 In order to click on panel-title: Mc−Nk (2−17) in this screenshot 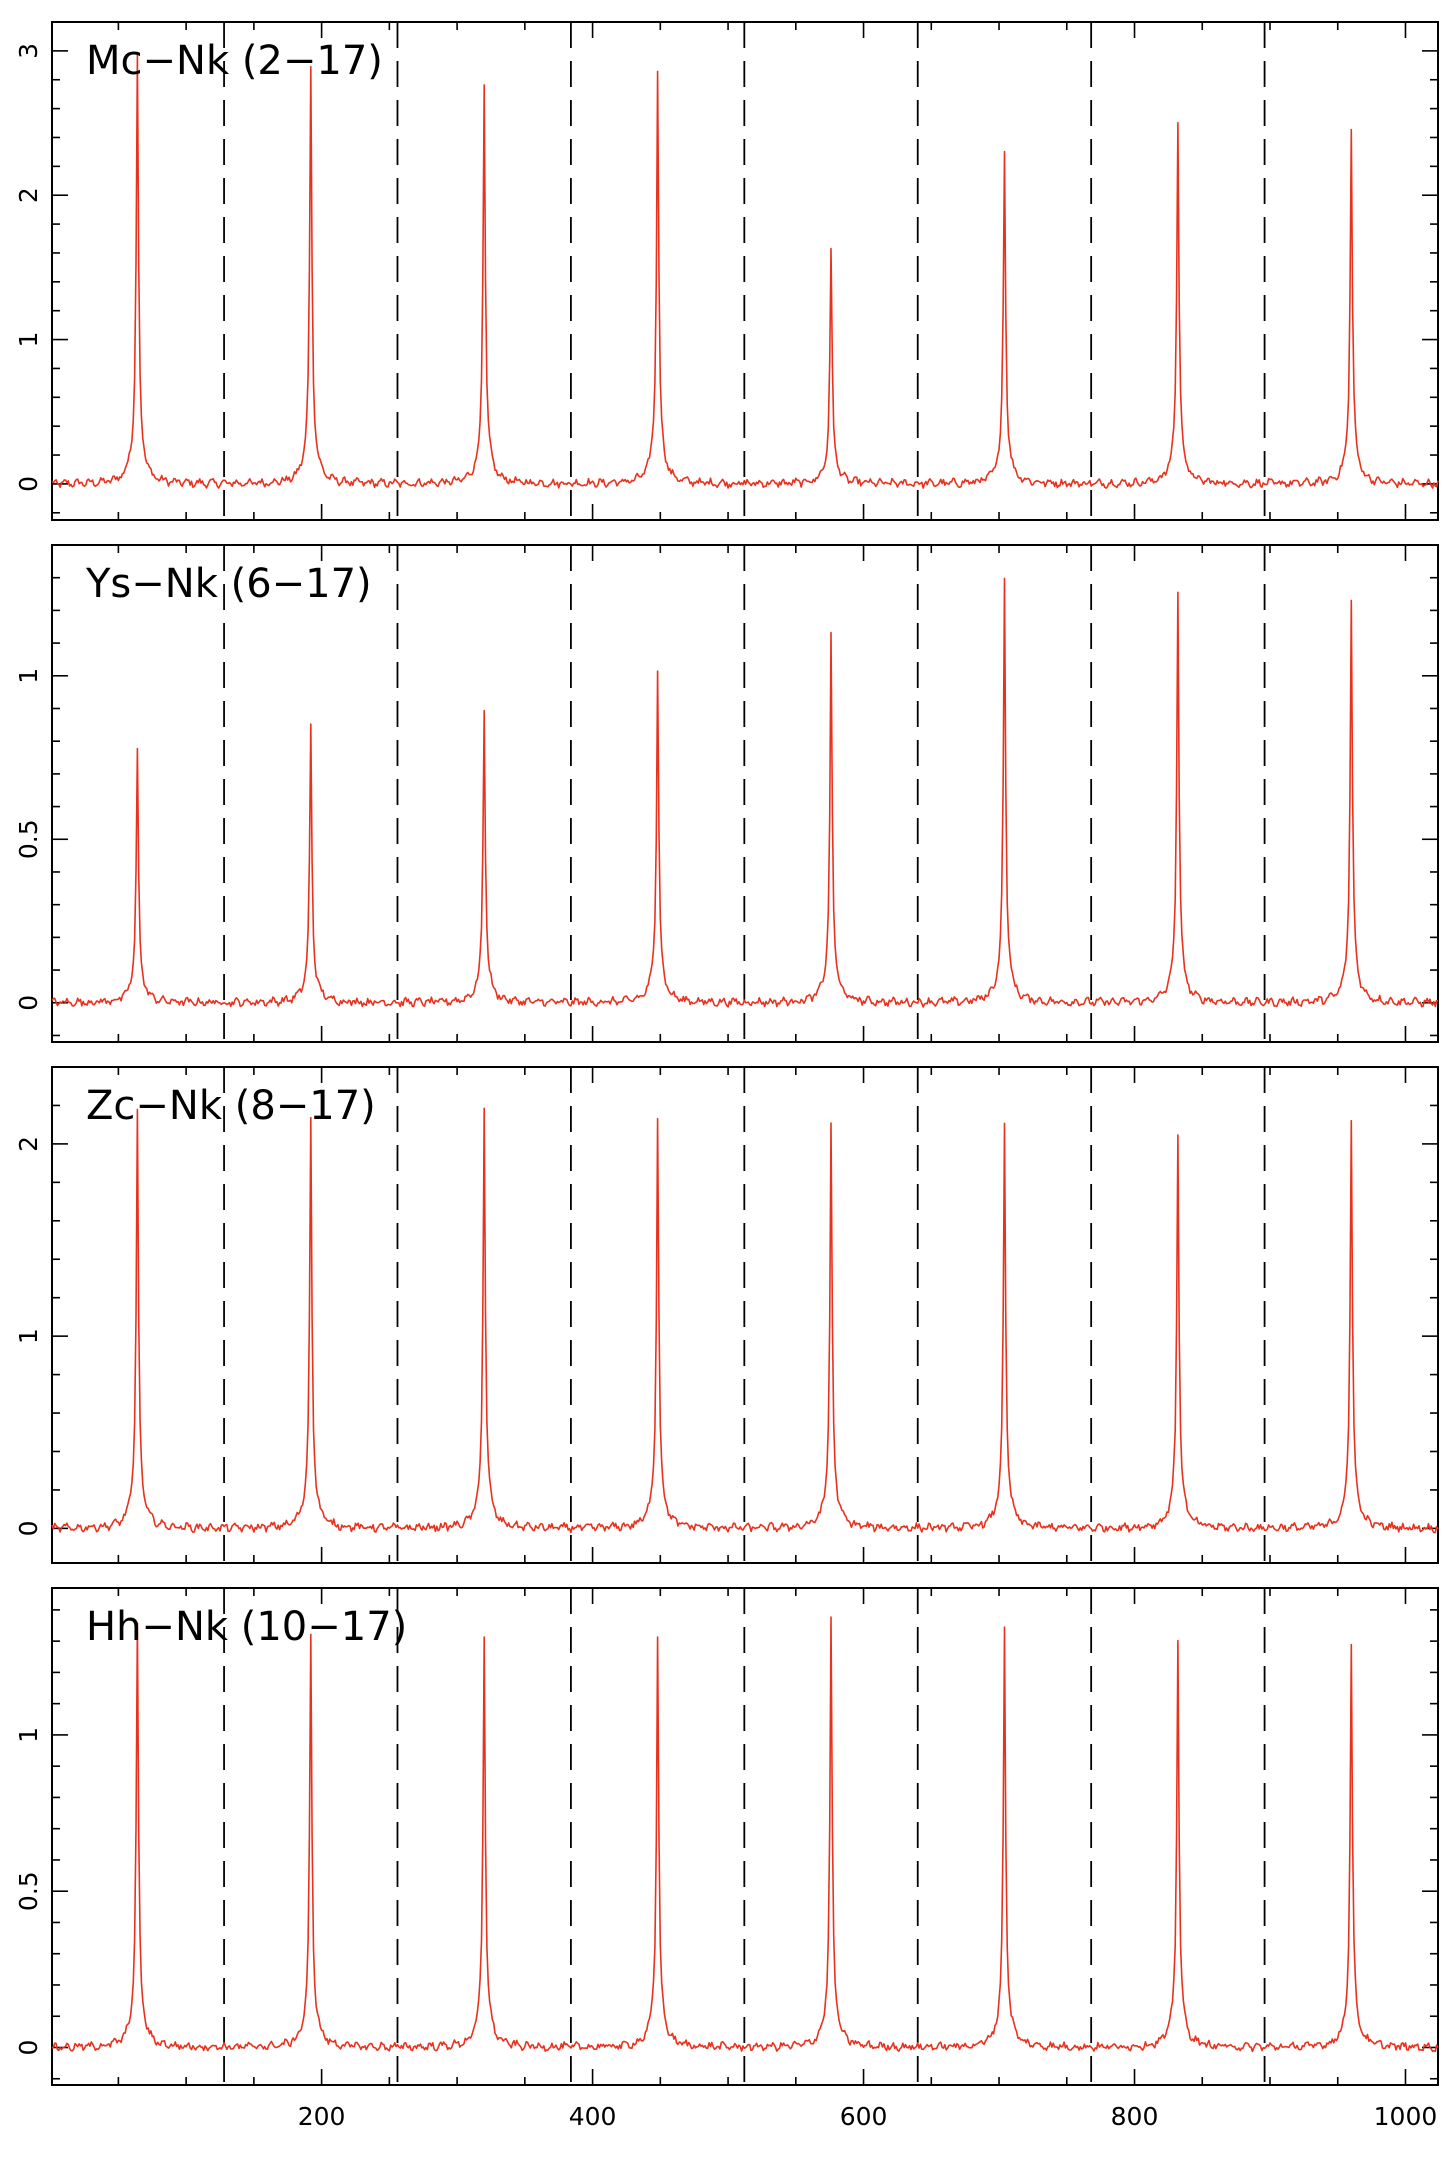, I will do `click(234, 61)`.